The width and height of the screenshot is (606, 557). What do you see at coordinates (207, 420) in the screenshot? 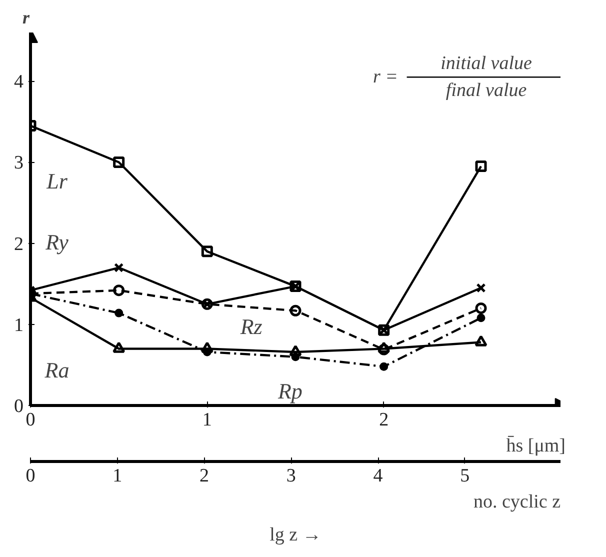
I see `x-tick-label: 1` at bounding box center [207, 420].